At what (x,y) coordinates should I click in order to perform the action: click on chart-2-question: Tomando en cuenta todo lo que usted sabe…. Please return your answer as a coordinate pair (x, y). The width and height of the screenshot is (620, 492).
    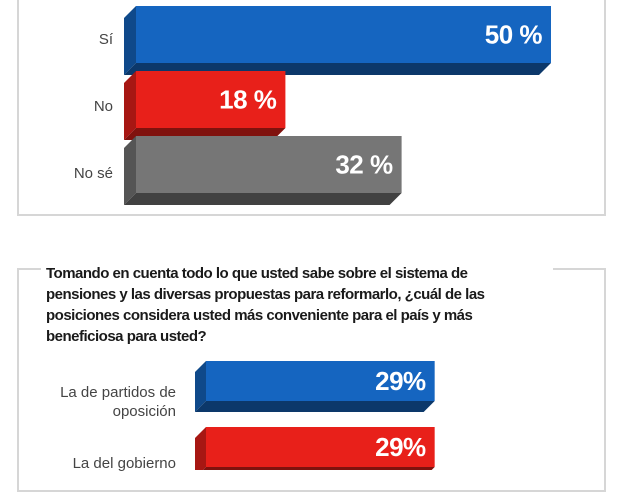
    Looking at the image, I should click on (265, 305).